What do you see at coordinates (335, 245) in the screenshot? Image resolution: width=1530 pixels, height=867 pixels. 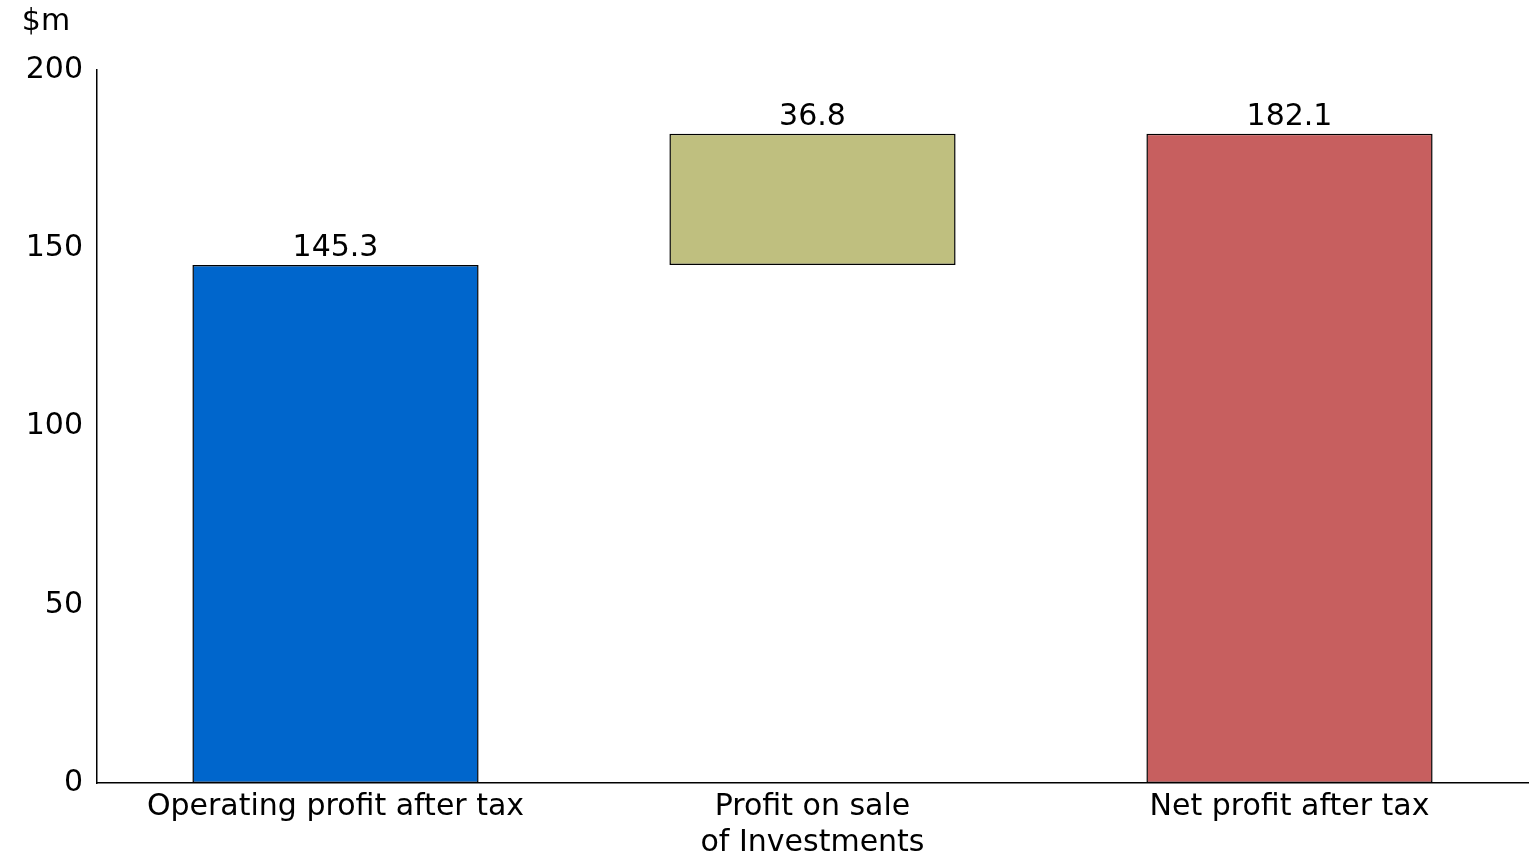 I see `data-label: 145.3` at bounding box center [335, 245].